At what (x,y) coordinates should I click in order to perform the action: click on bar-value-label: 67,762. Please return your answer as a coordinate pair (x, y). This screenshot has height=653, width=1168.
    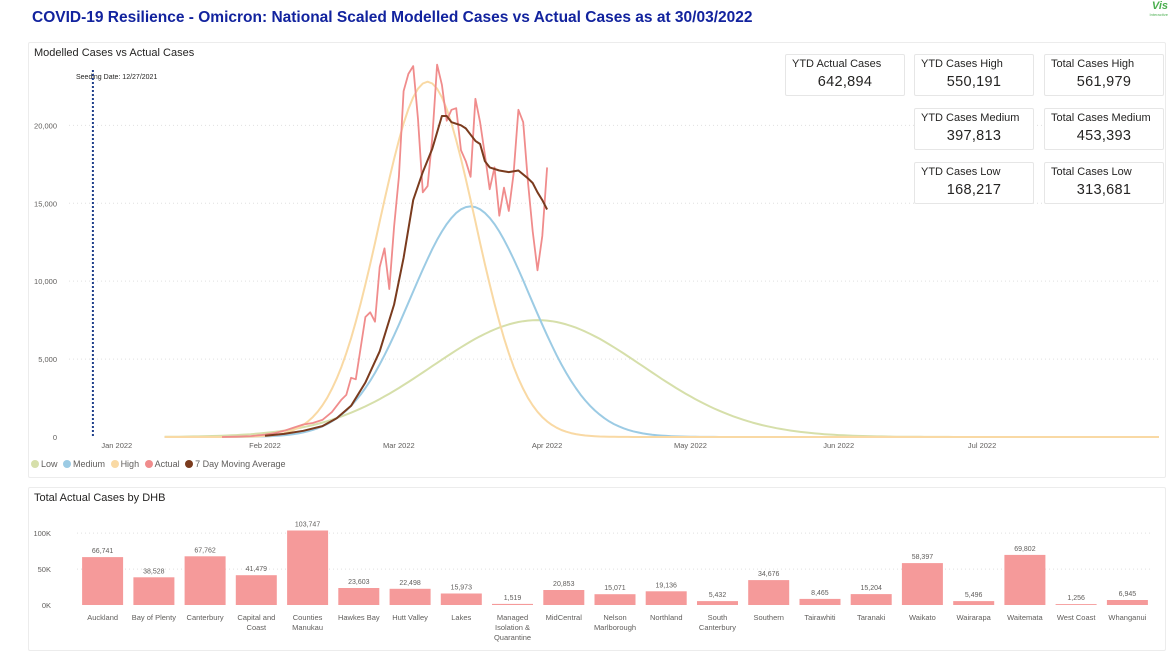
    Looking at the image, I should click on (205, 550).